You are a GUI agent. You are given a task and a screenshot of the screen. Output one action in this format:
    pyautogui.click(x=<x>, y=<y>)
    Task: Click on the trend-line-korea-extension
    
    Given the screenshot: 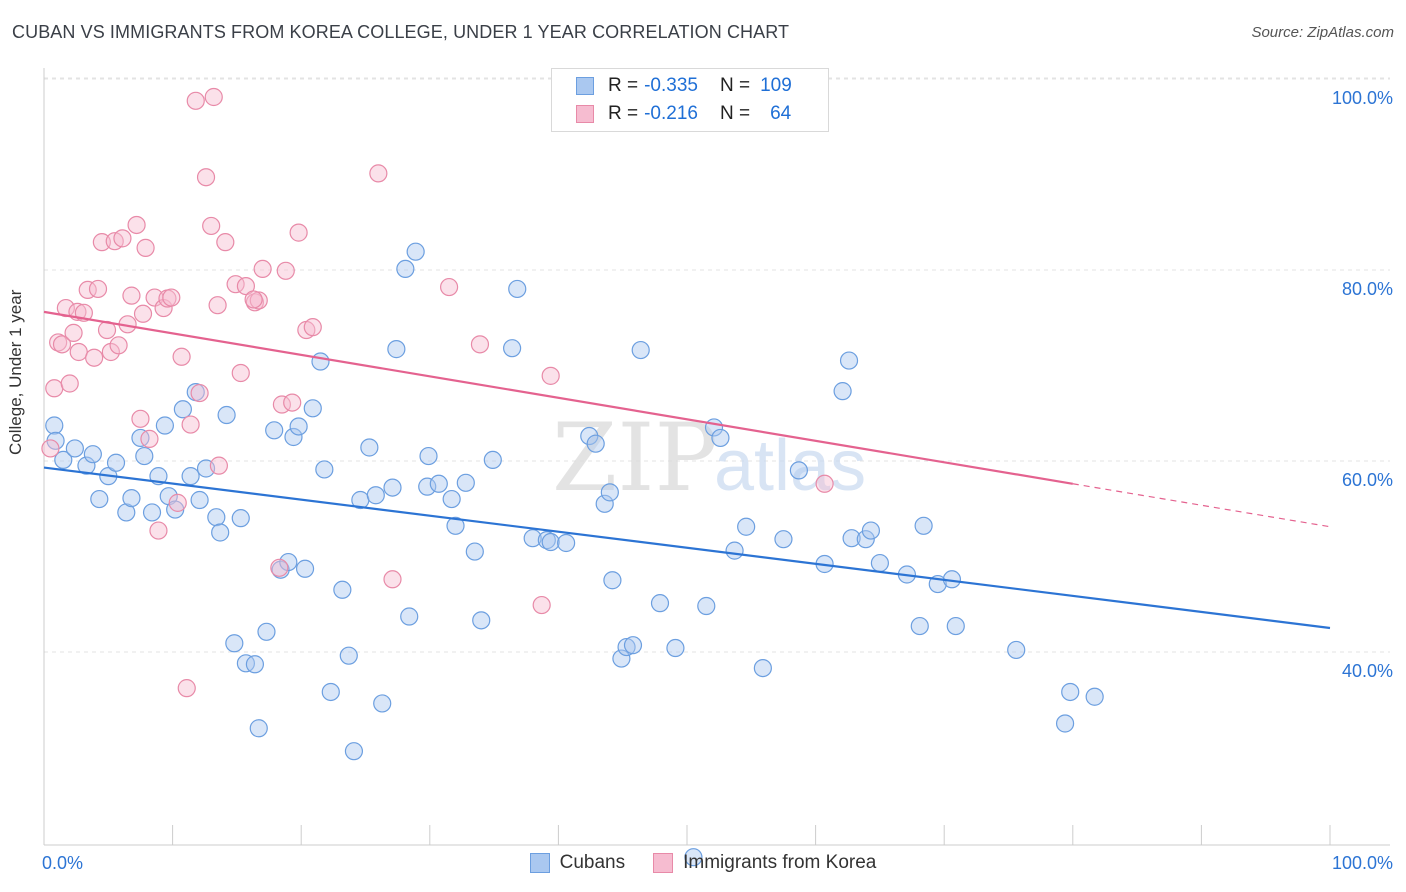 What is the action you would take?
    pyautogui.click(x=1201, y=505)
    